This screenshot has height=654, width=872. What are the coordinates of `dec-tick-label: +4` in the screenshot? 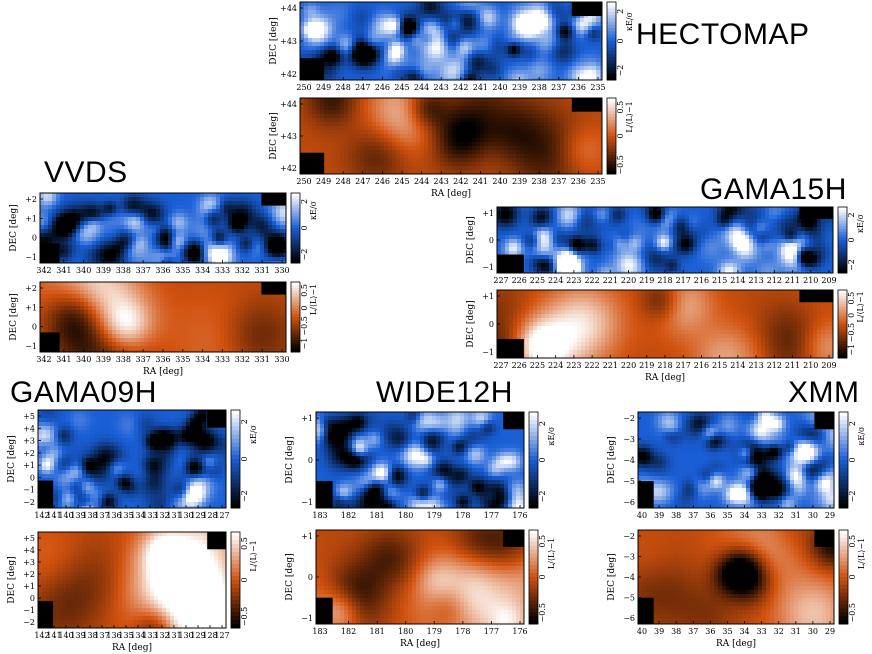 It's located at (29, 428).